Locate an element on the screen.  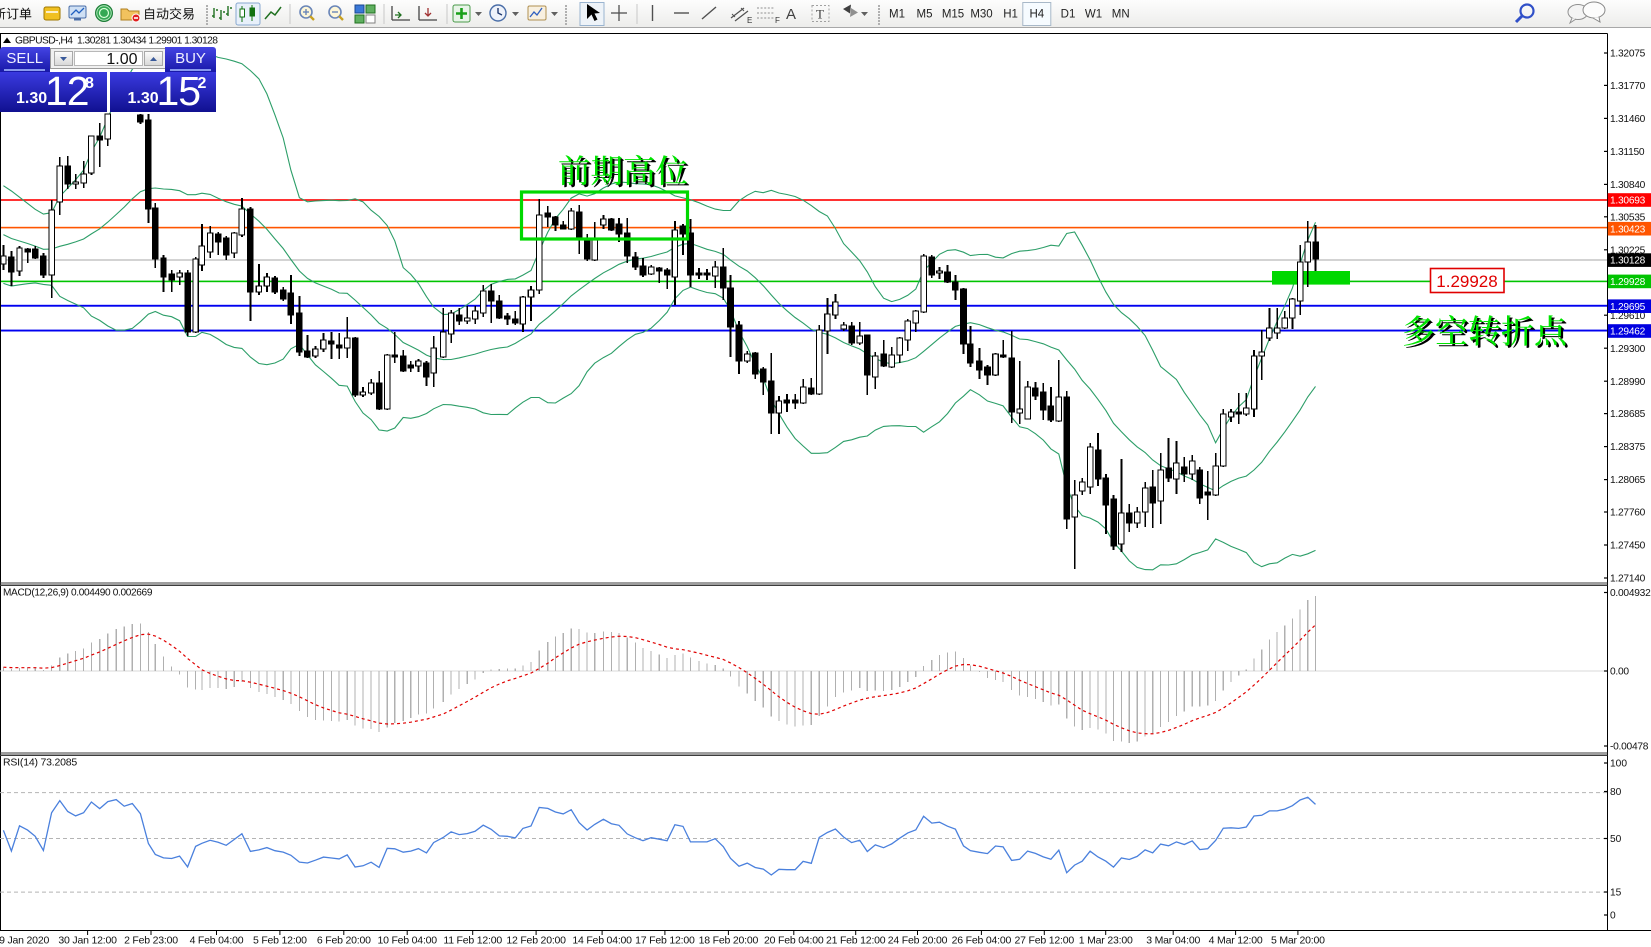
svg-text: A is located at coordinates (791, 14).